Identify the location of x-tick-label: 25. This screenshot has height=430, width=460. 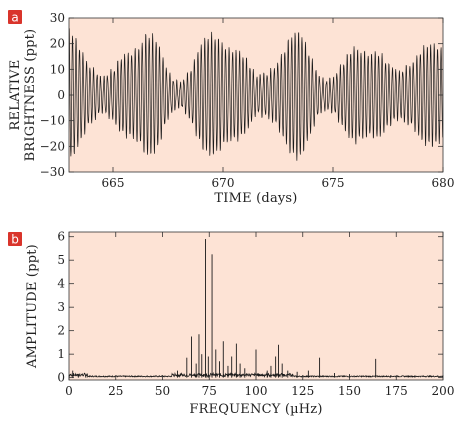
(115, 391).